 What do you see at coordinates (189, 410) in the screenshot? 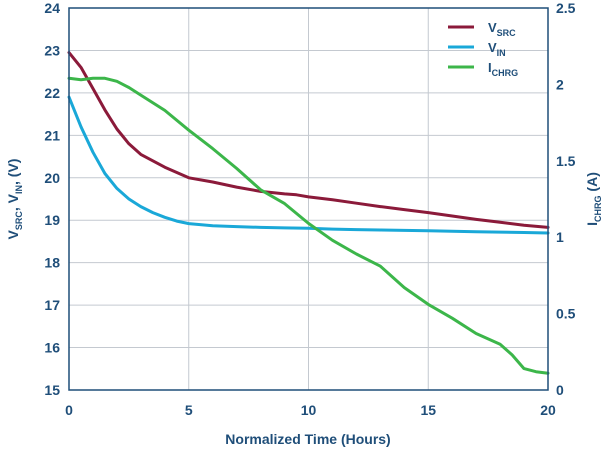
I see `x-tick-label: 5` at bounding box center [189, 410].